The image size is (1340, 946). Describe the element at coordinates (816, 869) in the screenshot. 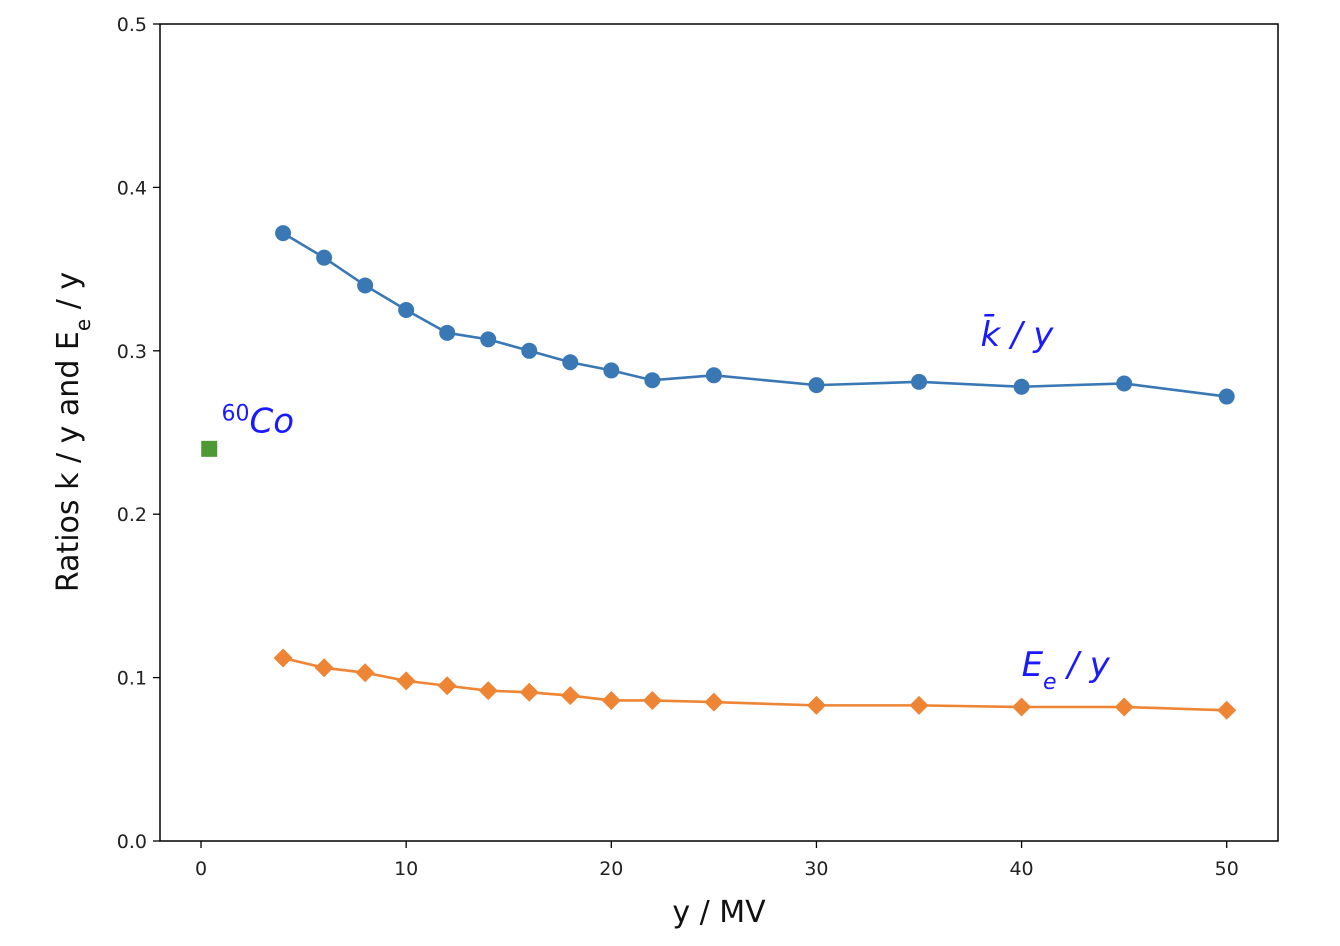

I see `x-tick-label: 30` at that location.